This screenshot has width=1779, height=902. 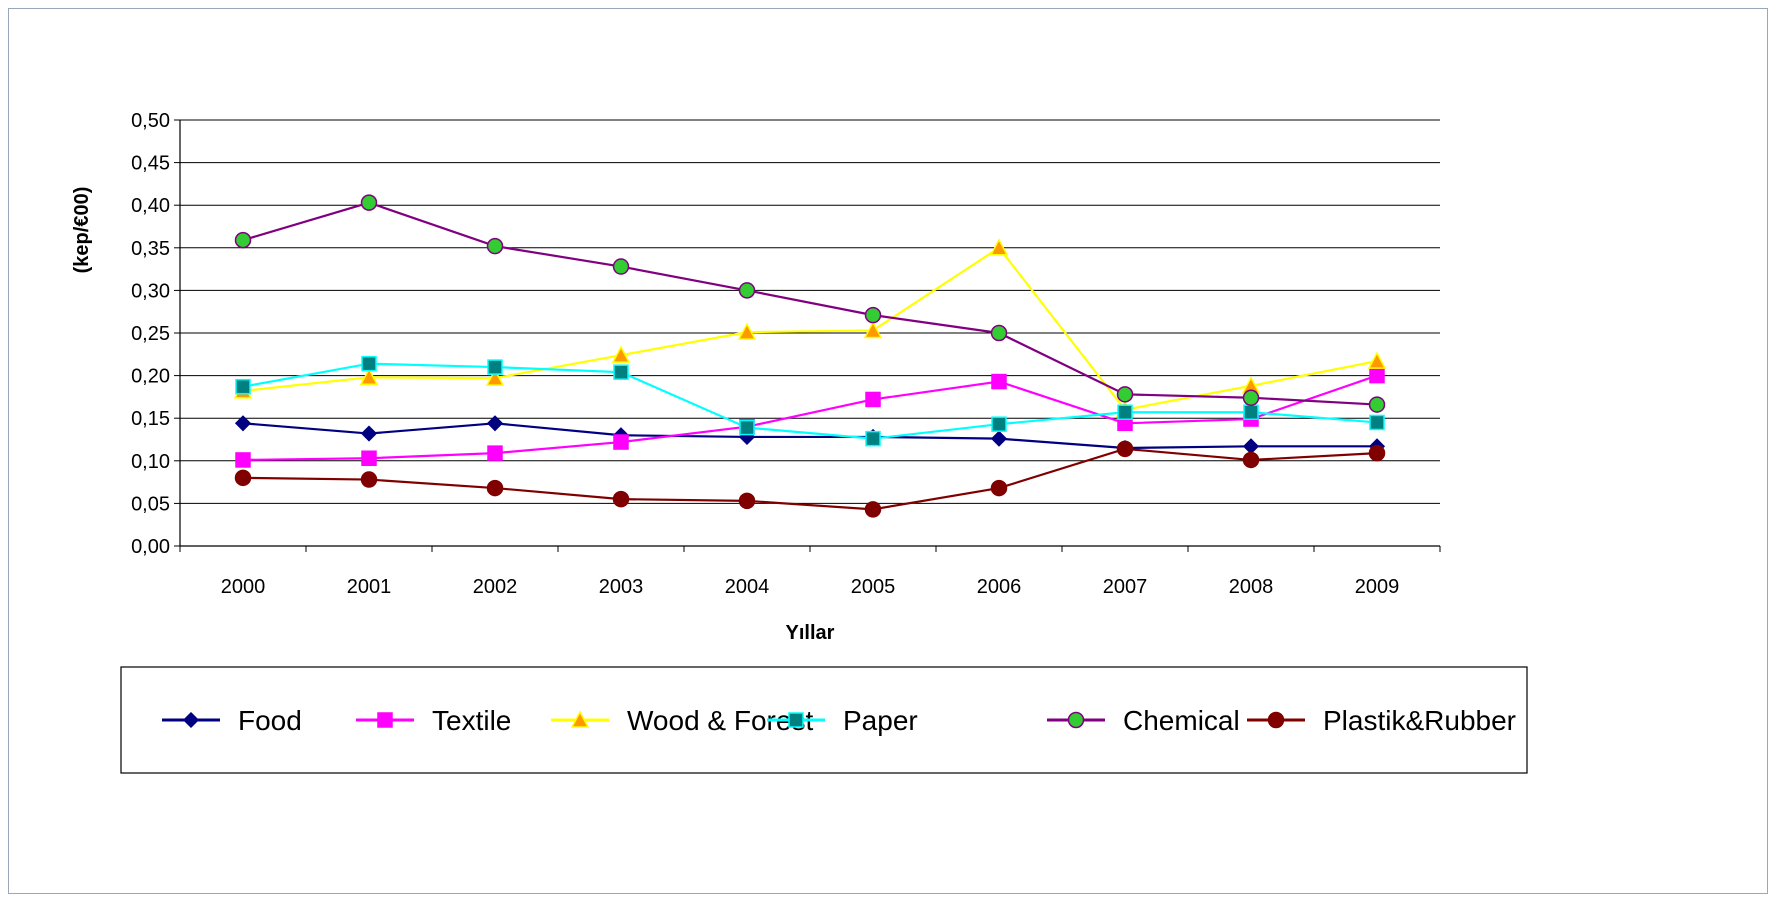 I want to click on y-tick-label: 0,05, so click(x=150, y=504).